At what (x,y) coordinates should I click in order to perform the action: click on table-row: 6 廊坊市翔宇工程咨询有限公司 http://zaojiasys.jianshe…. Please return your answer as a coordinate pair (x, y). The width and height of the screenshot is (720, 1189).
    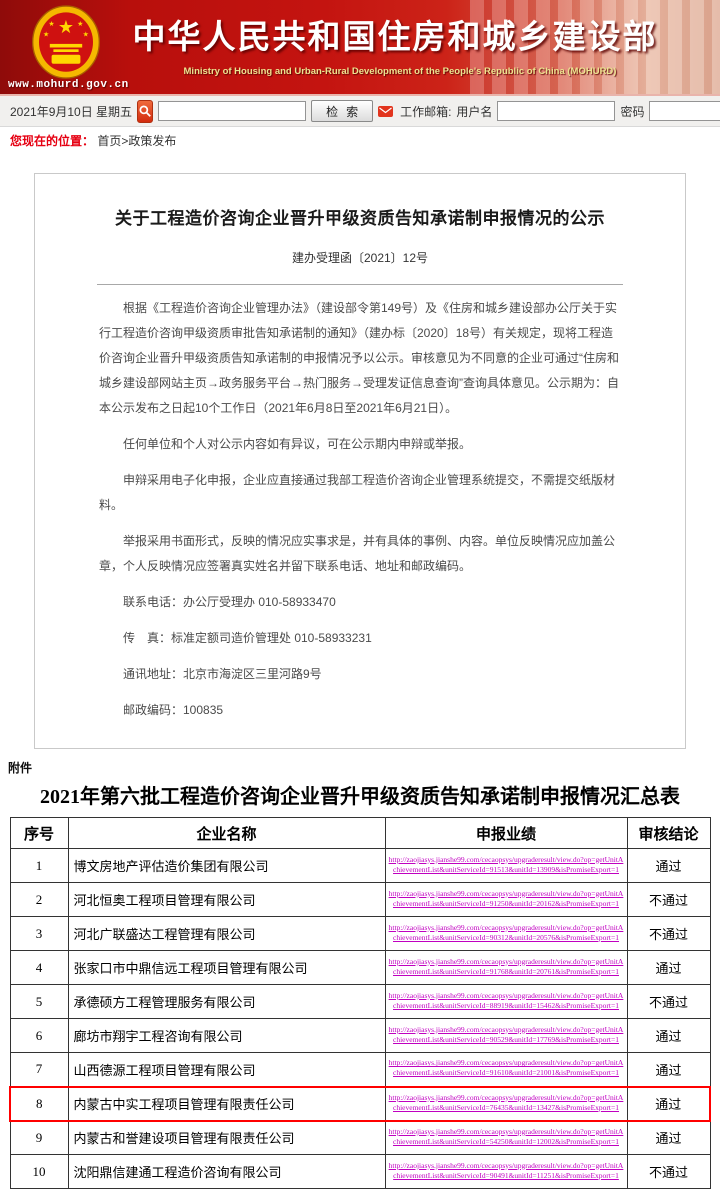
    Looking at the image, I should click on (360, 1035).